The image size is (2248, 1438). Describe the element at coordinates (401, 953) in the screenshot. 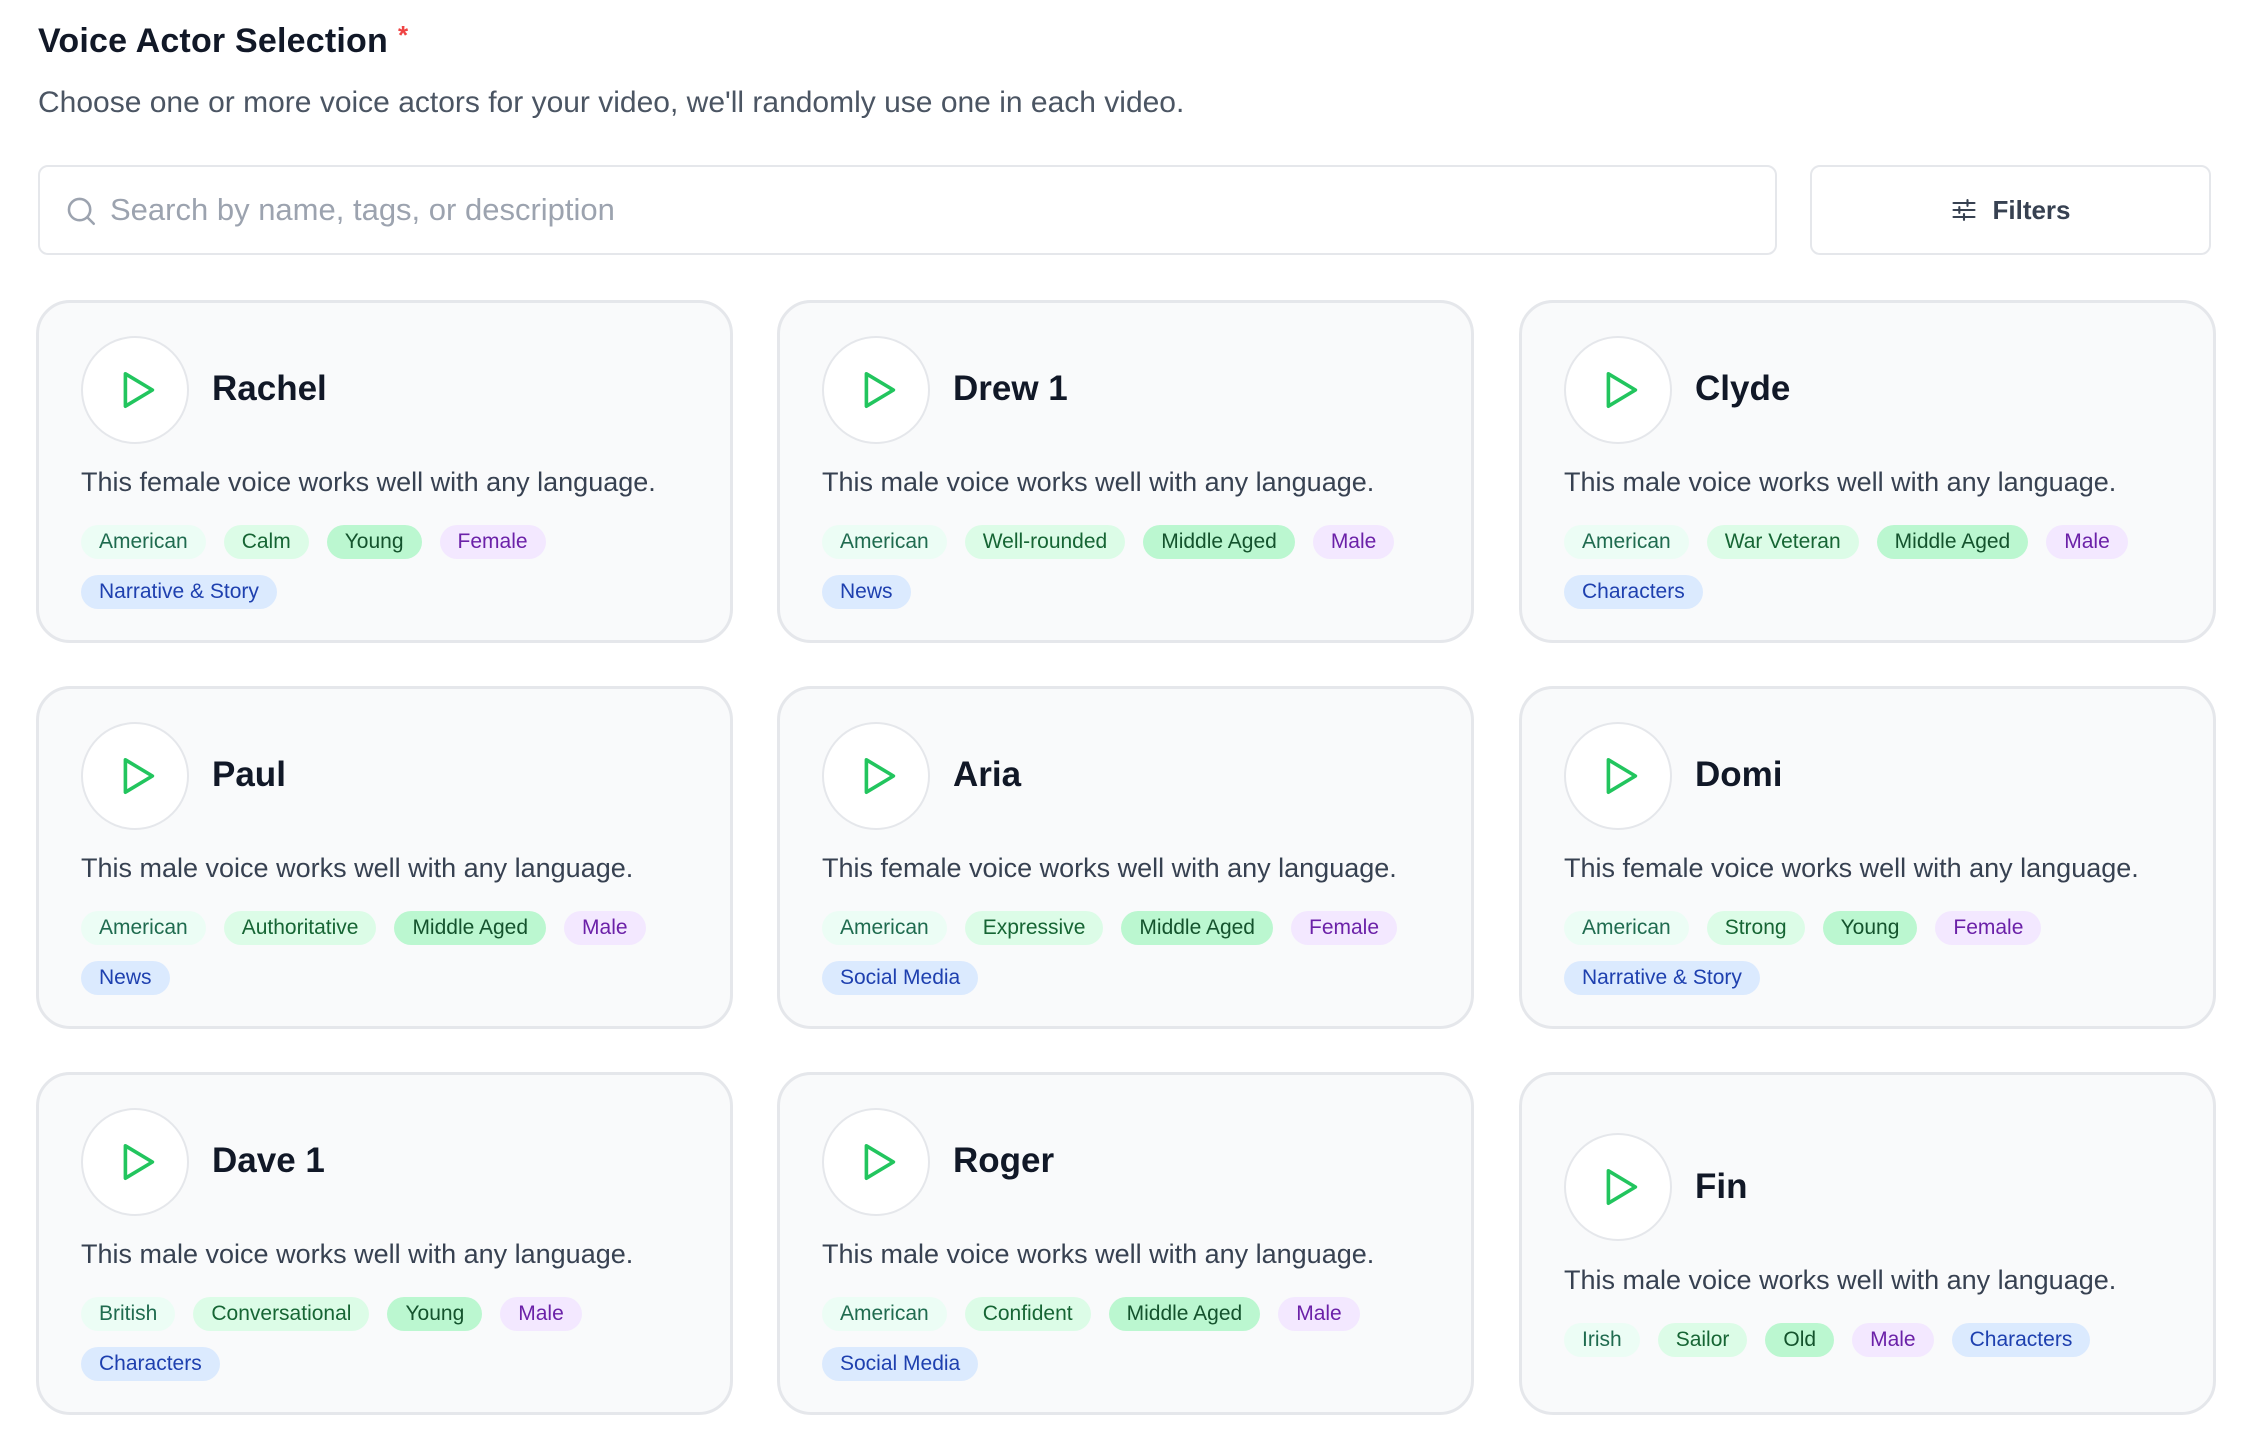

I see `voice-tags: American Authoritative Middle Aged Male News` at that location.